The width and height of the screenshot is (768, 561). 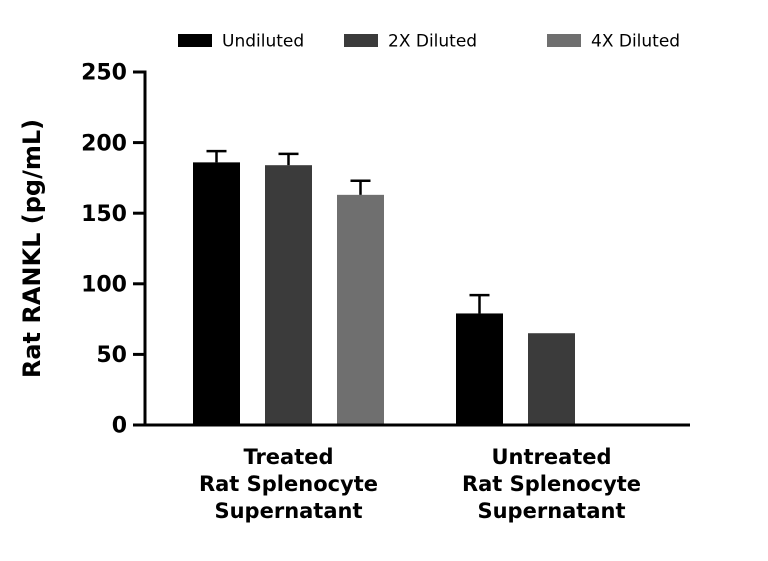 What do you see at coordinates (551, 457) in the screenshot?
I see `x-category-label: Untreated` at bounding box center [551, 457].